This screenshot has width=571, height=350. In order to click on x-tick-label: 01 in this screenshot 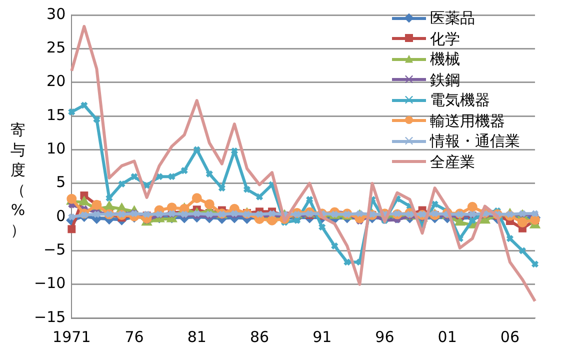, I will do `click(447, 337)`.